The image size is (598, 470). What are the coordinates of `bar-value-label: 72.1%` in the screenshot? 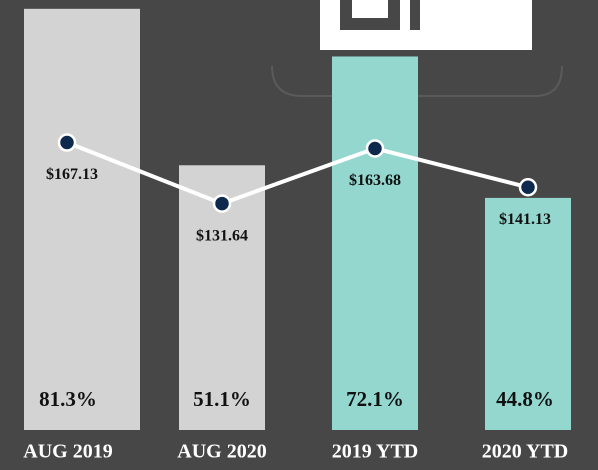 It's located at (375, 399).